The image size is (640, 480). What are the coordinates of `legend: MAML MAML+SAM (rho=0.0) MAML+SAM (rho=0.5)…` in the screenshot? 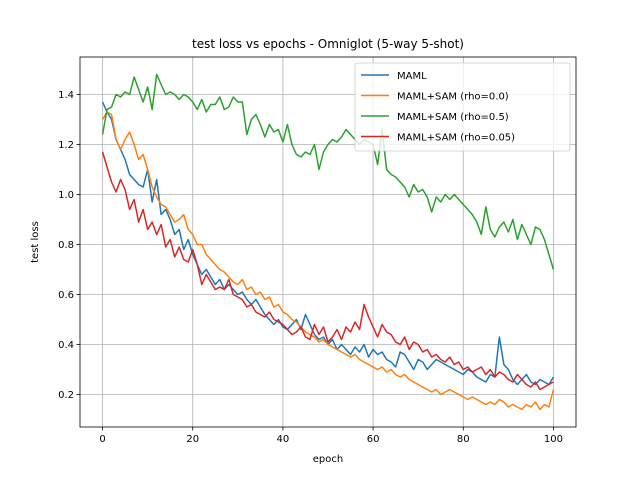 It's located at (462, 107).